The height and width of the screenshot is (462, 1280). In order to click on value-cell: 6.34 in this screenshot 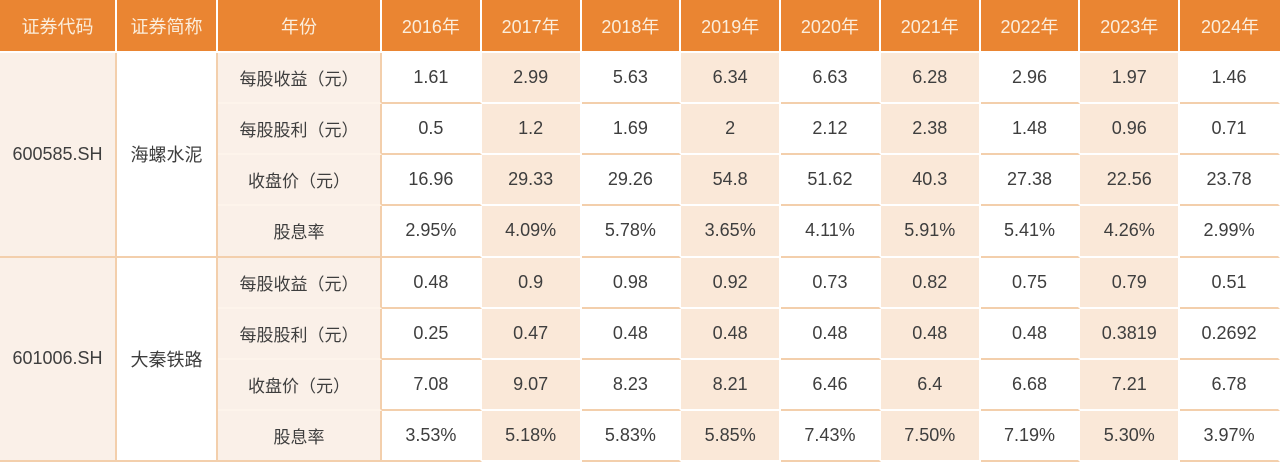, I will do `click(731, 79)`.